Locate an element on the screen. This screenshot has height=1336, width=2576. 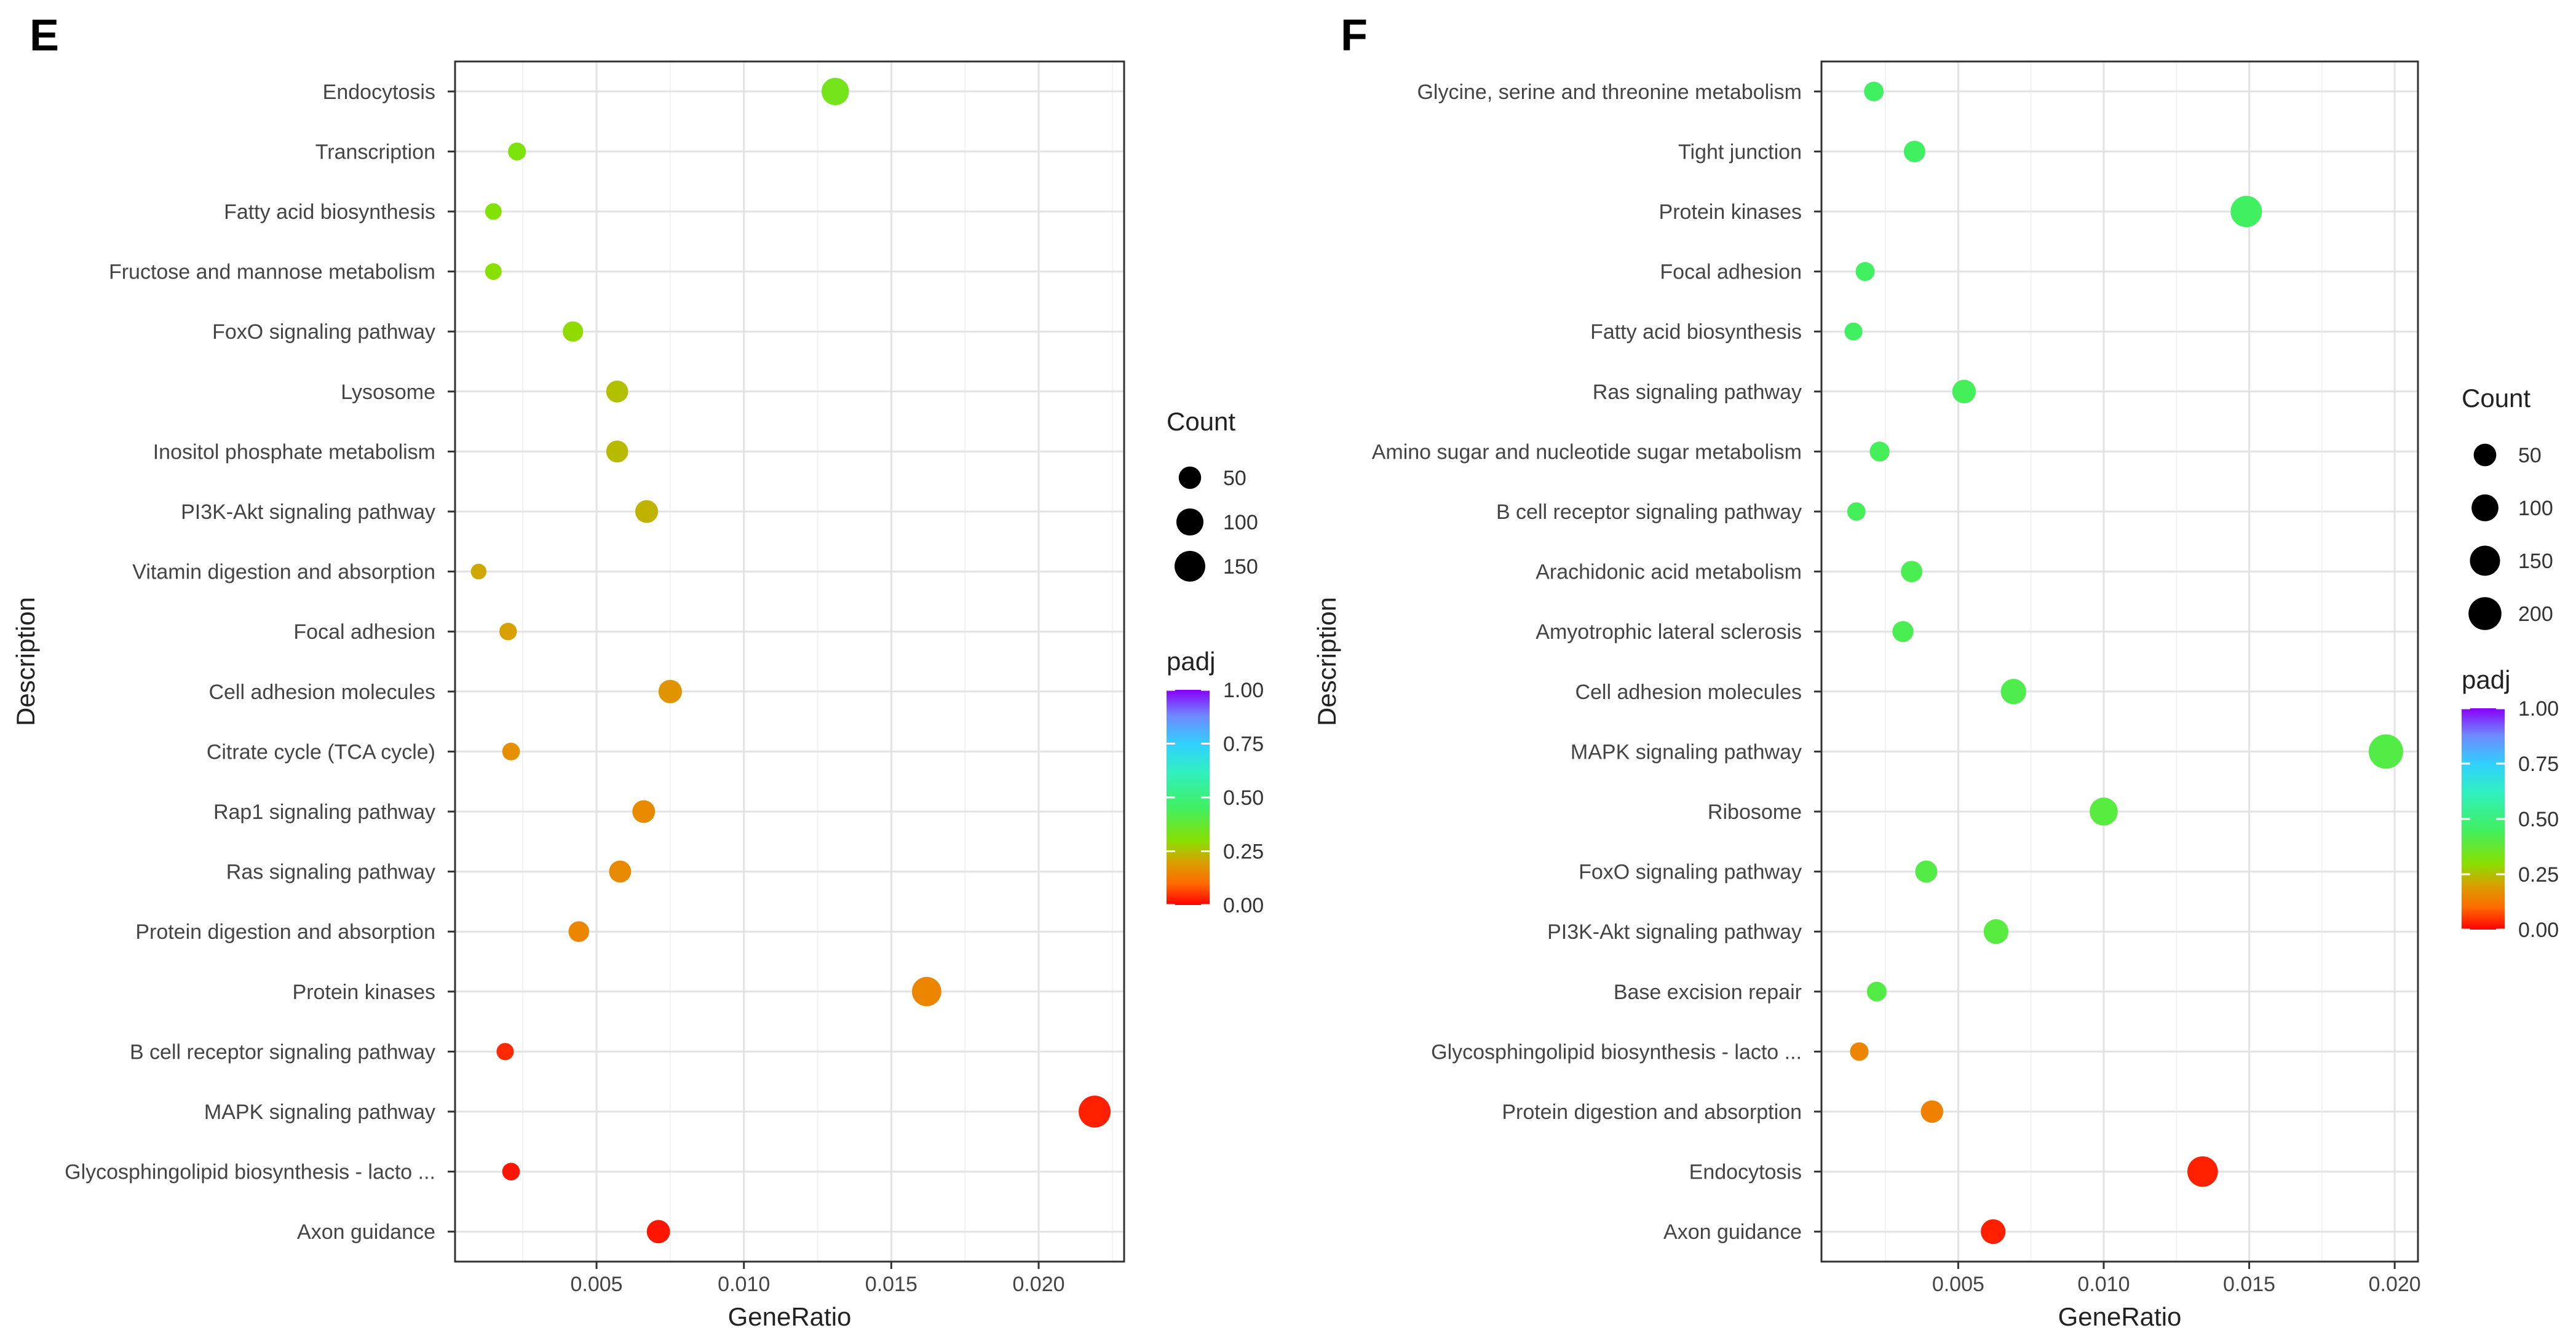
category-label: Arachidonic acid metabolism is located at coordinates (1669, 572).